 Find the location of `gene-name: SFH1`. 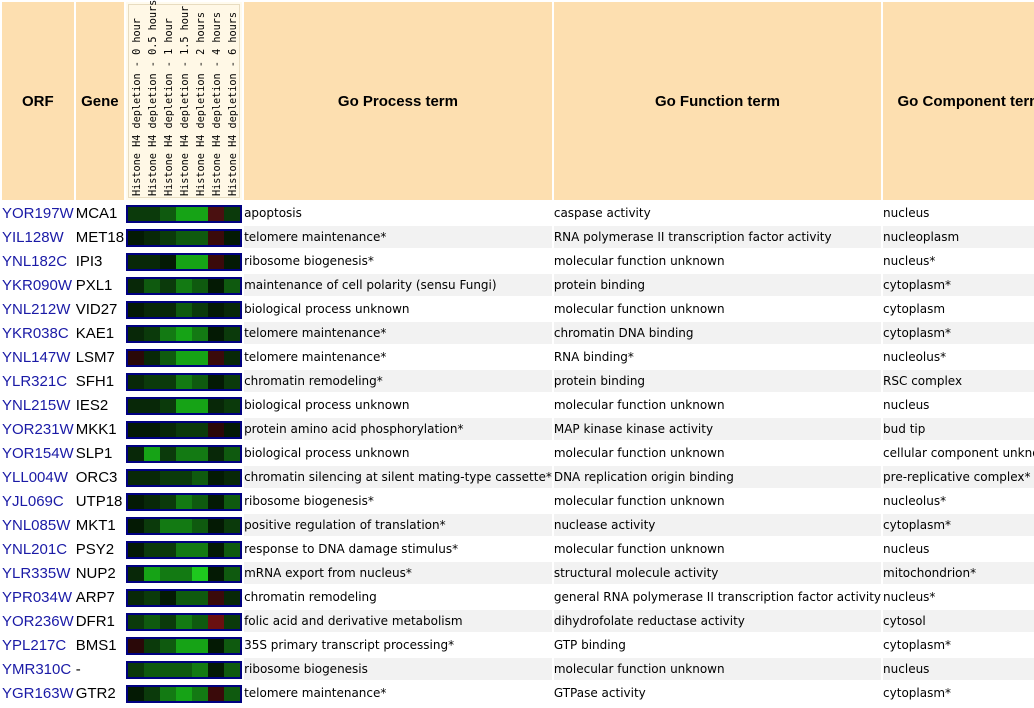

gene-name: SFH1 is located at coordinates (95, 381).